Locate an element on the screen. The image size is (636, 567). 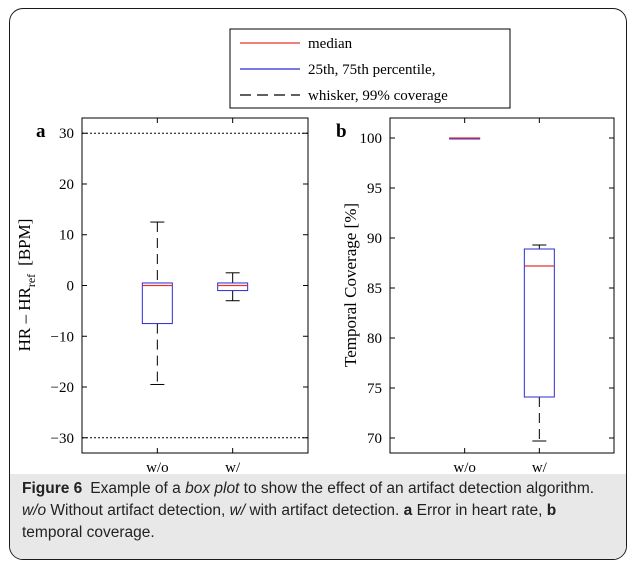
caption-part: Error in heart rate, is located at coordinates (479, 510).